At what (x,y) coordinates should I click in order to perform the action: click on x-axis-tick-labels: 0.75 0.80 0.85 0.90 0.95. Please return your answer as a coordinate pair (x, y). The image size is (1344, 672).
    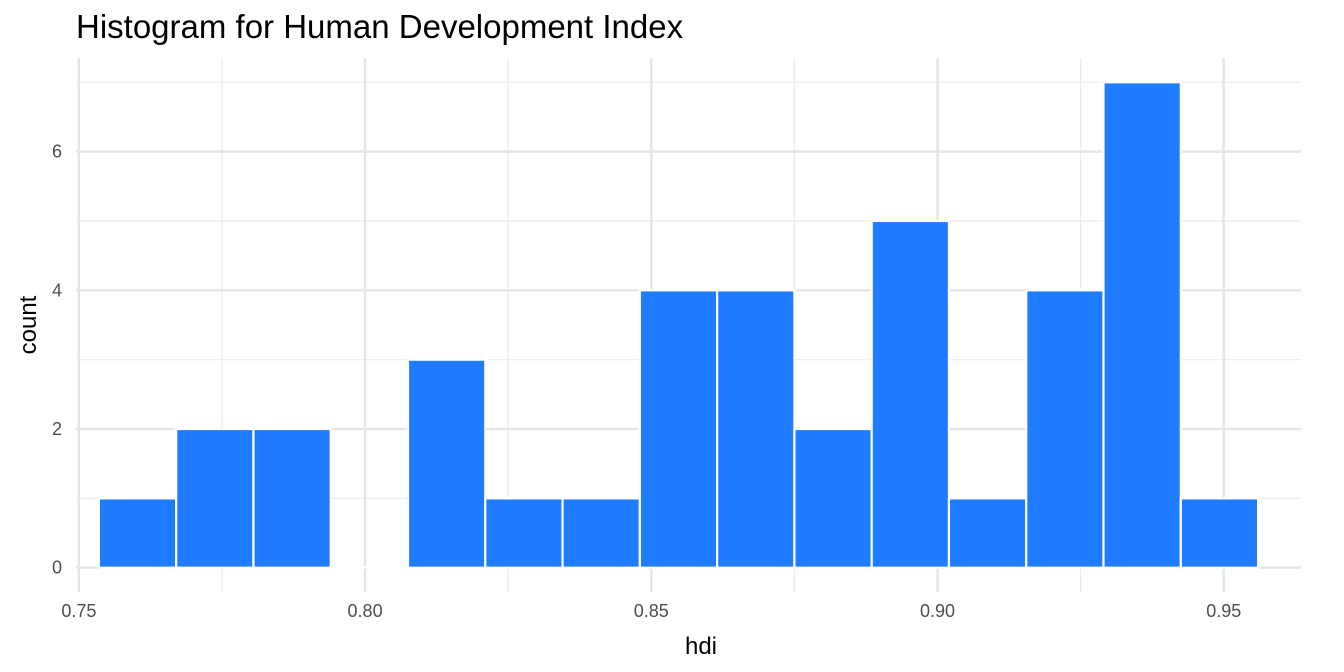
    Looking at the image, I should click on (651, 611).